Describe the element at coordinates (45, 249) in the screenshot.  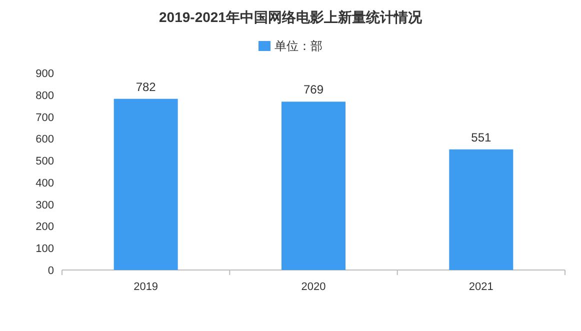
I see `y-tick-label: 100` at that location.